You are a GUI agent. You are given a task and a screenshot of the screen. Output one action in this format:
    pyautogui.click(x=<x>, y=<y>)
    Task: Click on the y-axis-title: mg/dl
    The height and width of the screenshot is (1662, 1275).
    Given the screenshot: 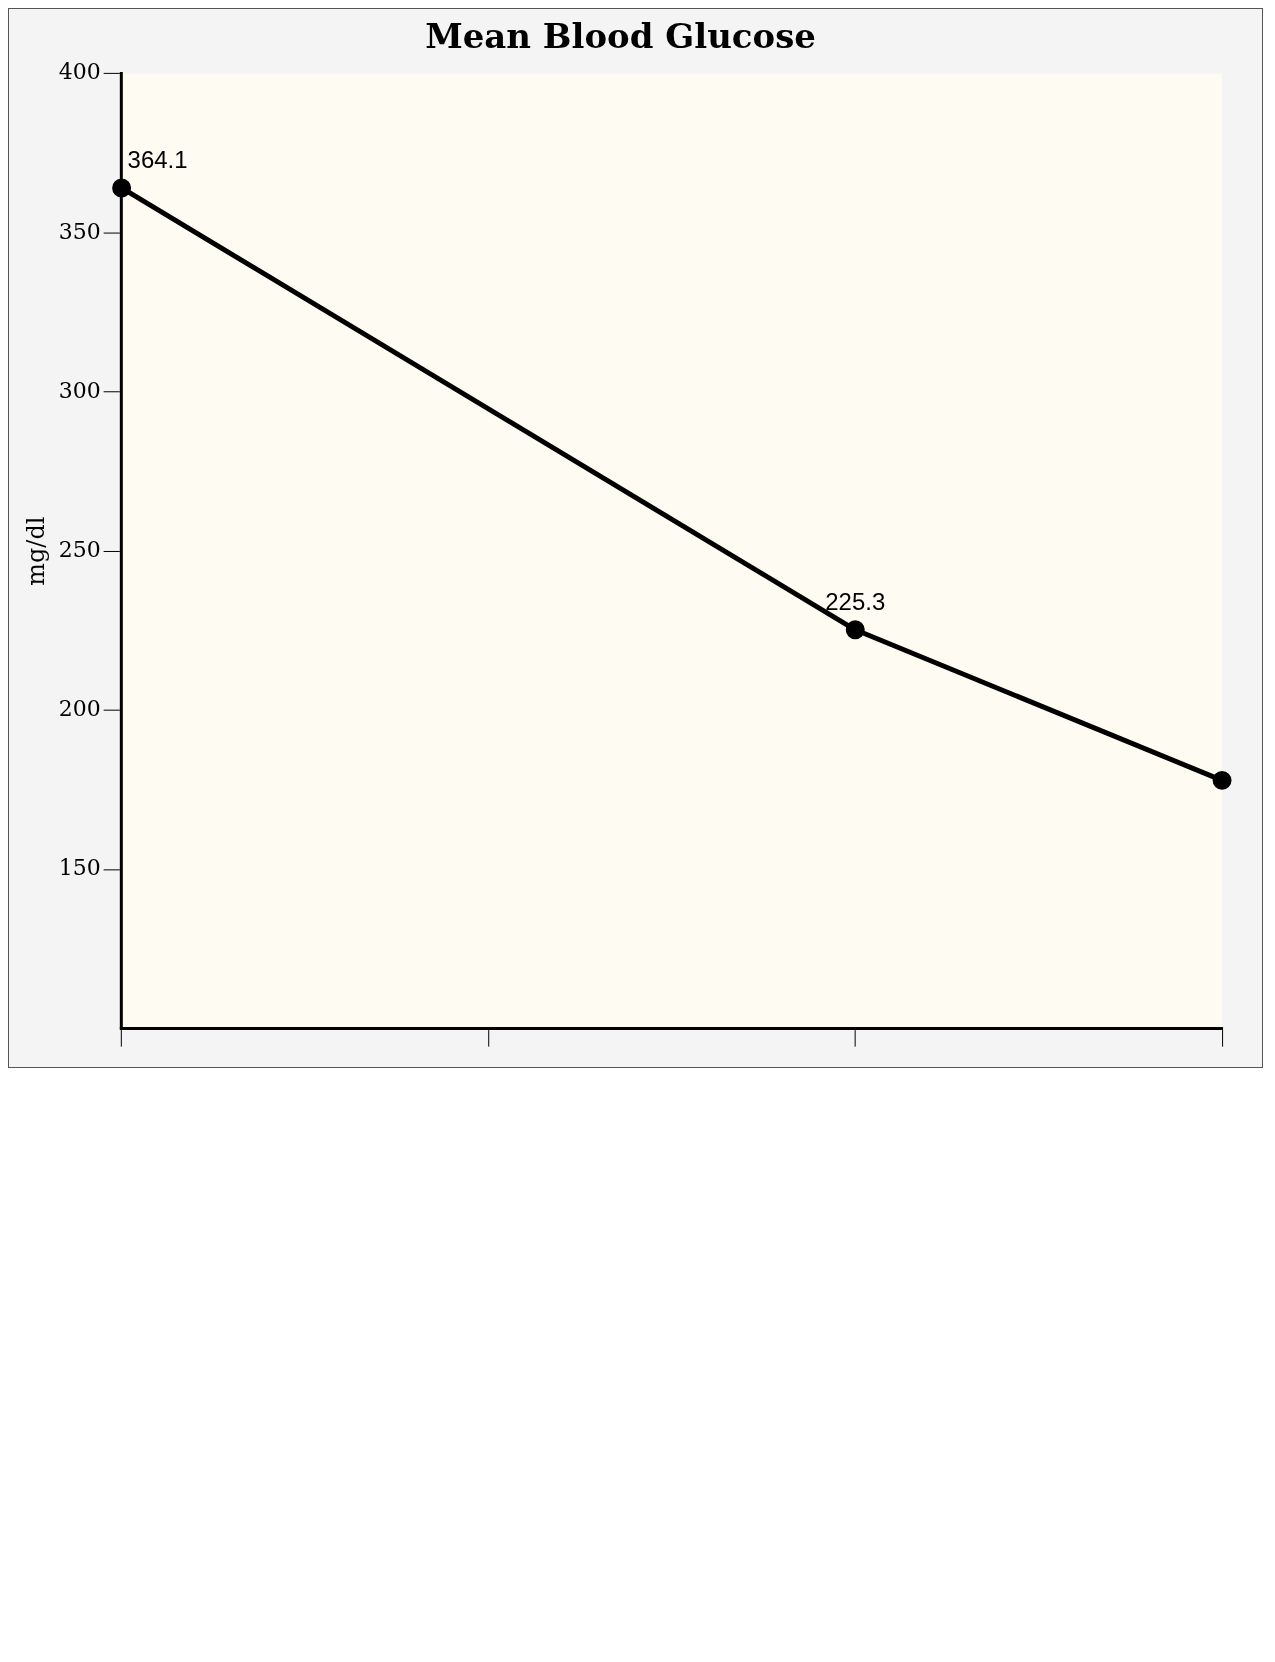 What is the action you would take?
    pyautogui.click(x=35, y=551)
    